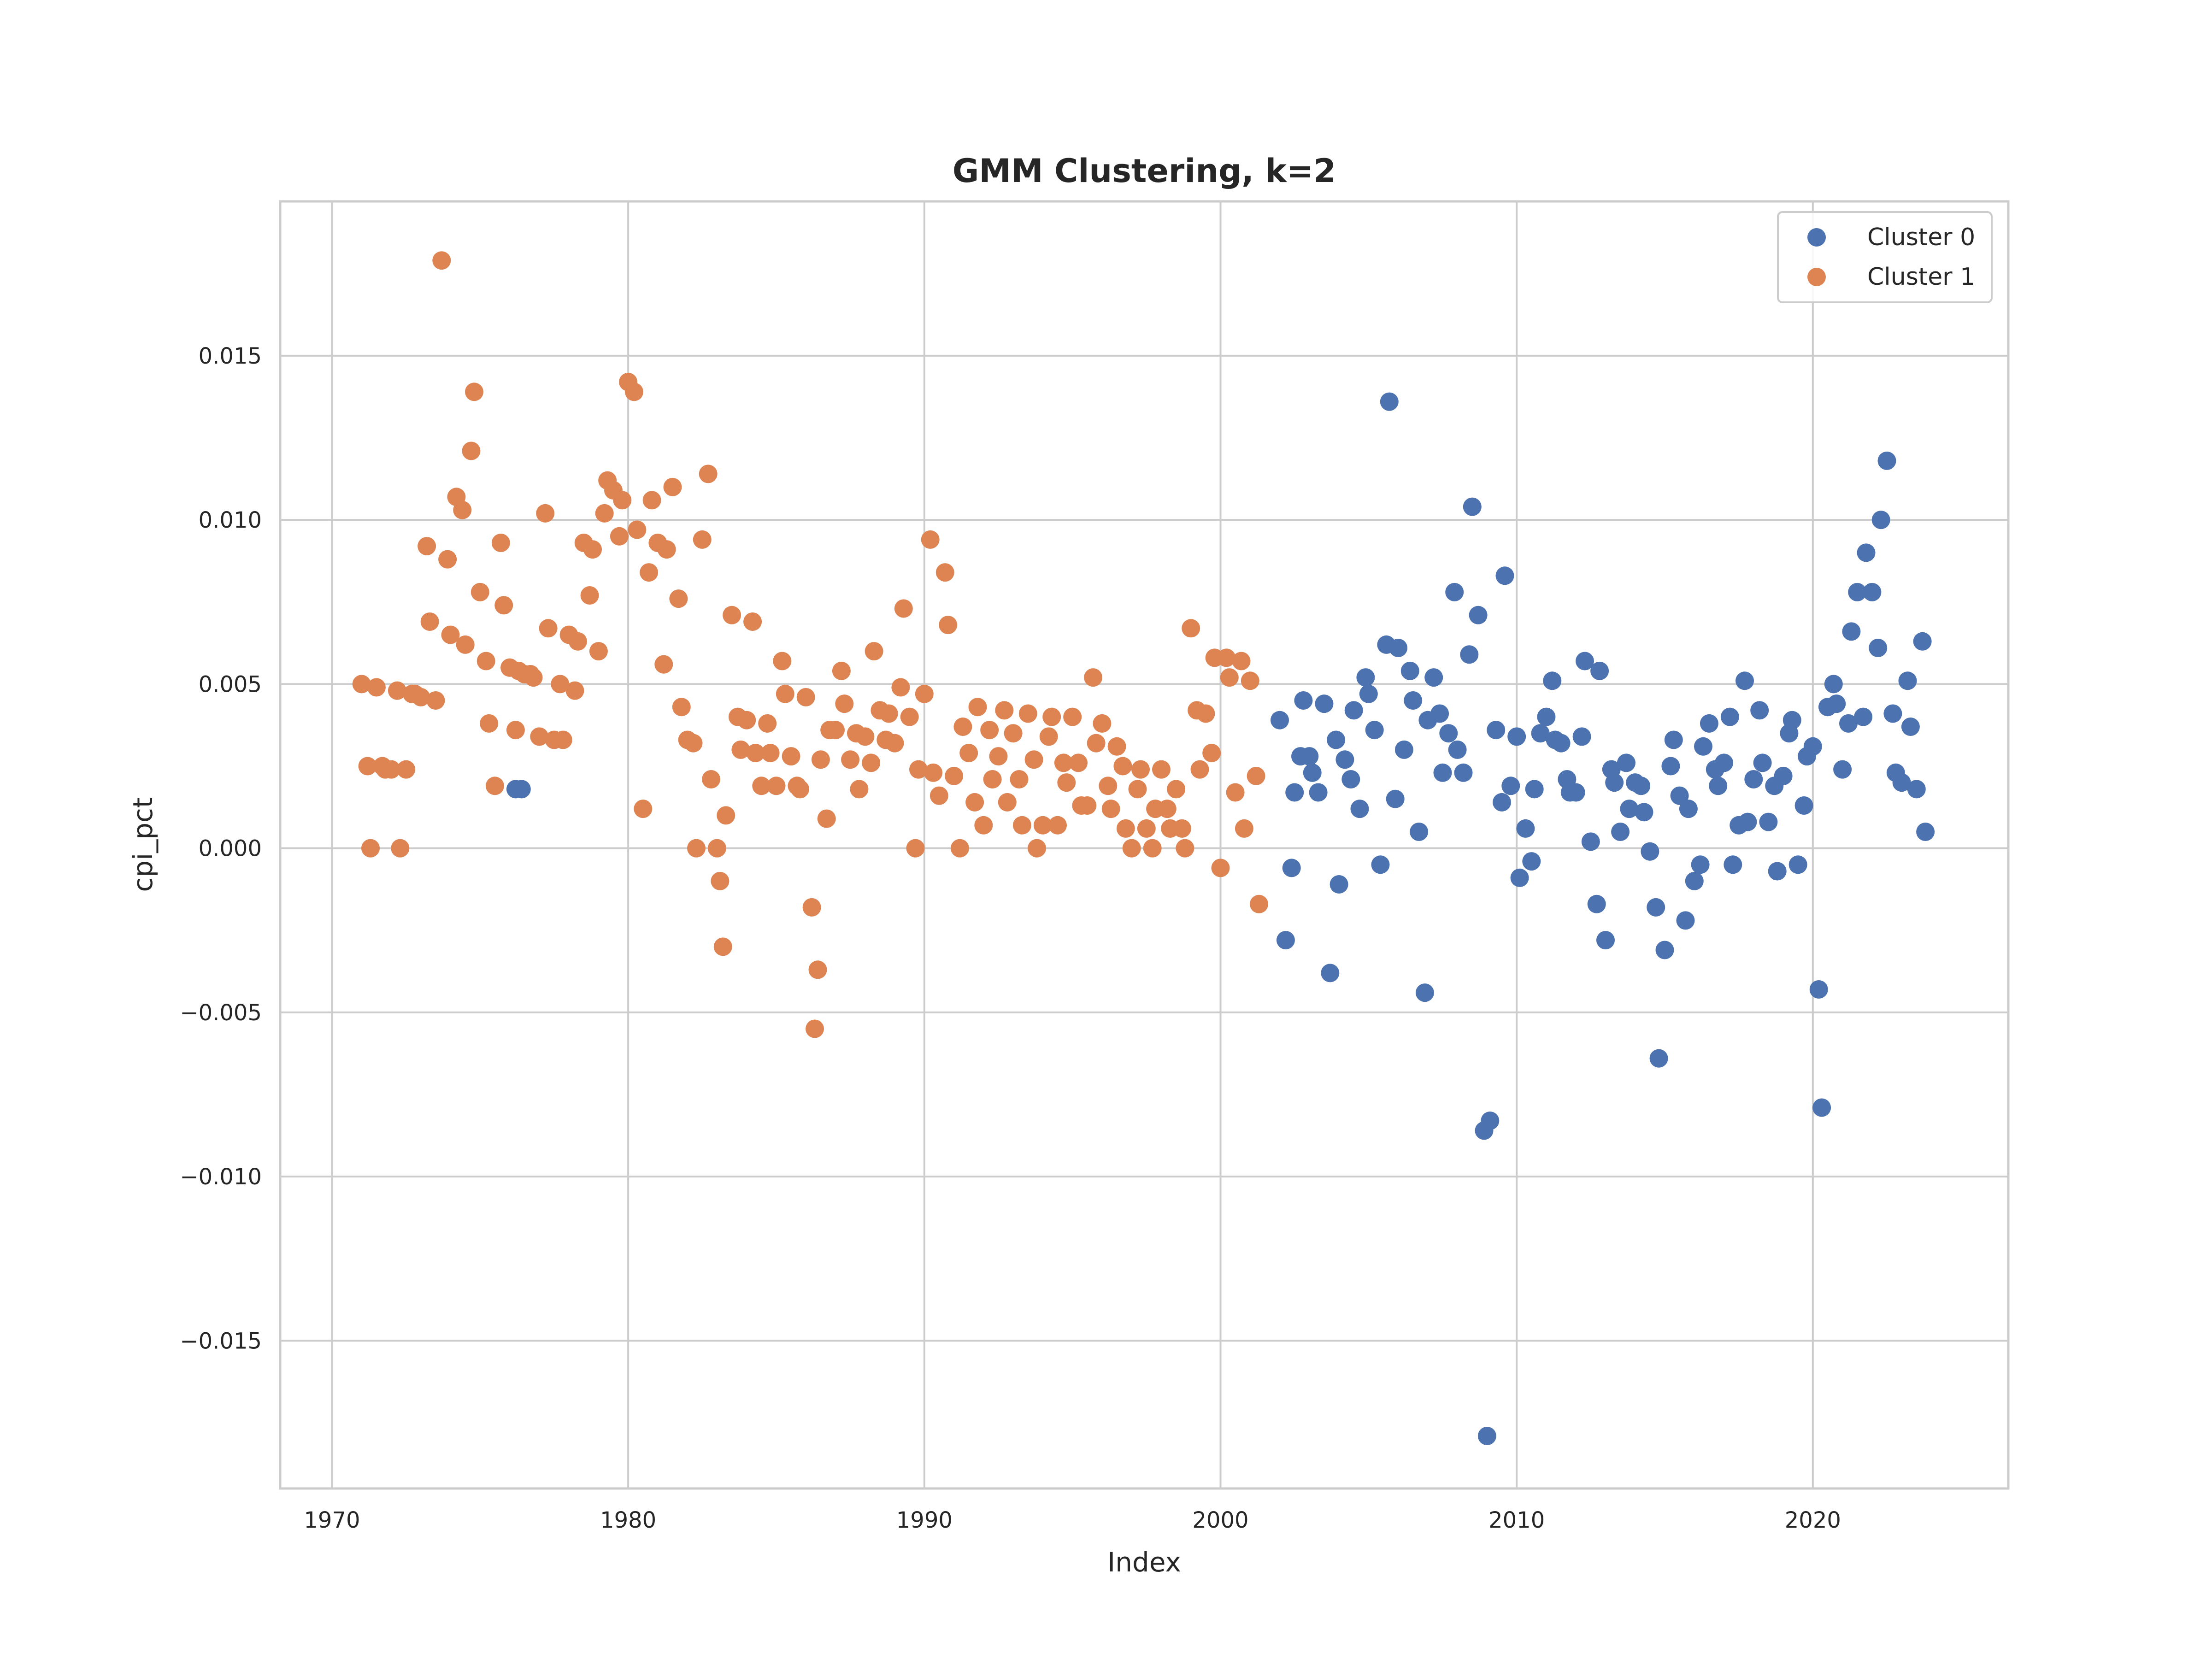  What do you see at coordinates (1144, 1562) in the screenshot?
I see `x-axis-label: Index` at bounding box center [1144, 1562].